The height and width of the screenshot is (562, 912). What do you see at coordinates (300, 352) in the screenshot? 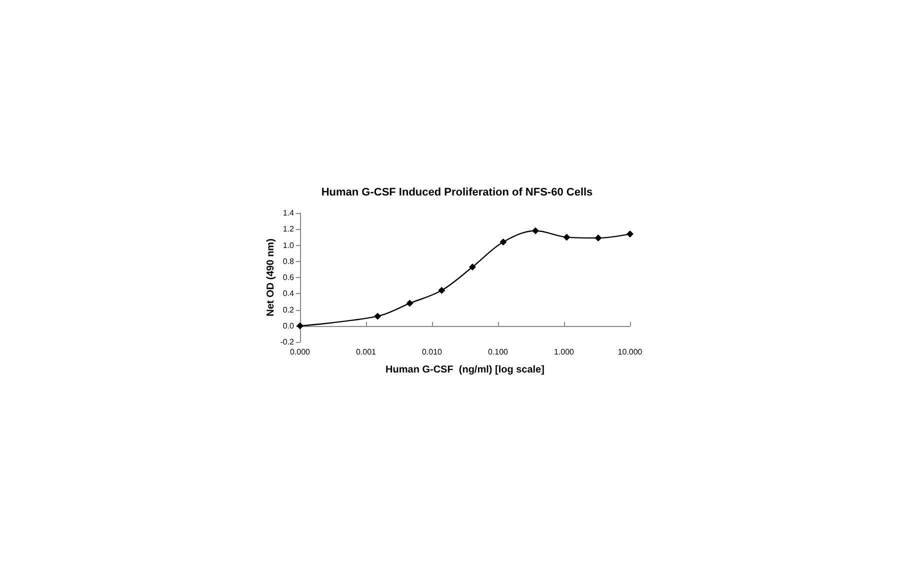
I see `x-tick-label: 0.000` at bounding box center [300, 352].